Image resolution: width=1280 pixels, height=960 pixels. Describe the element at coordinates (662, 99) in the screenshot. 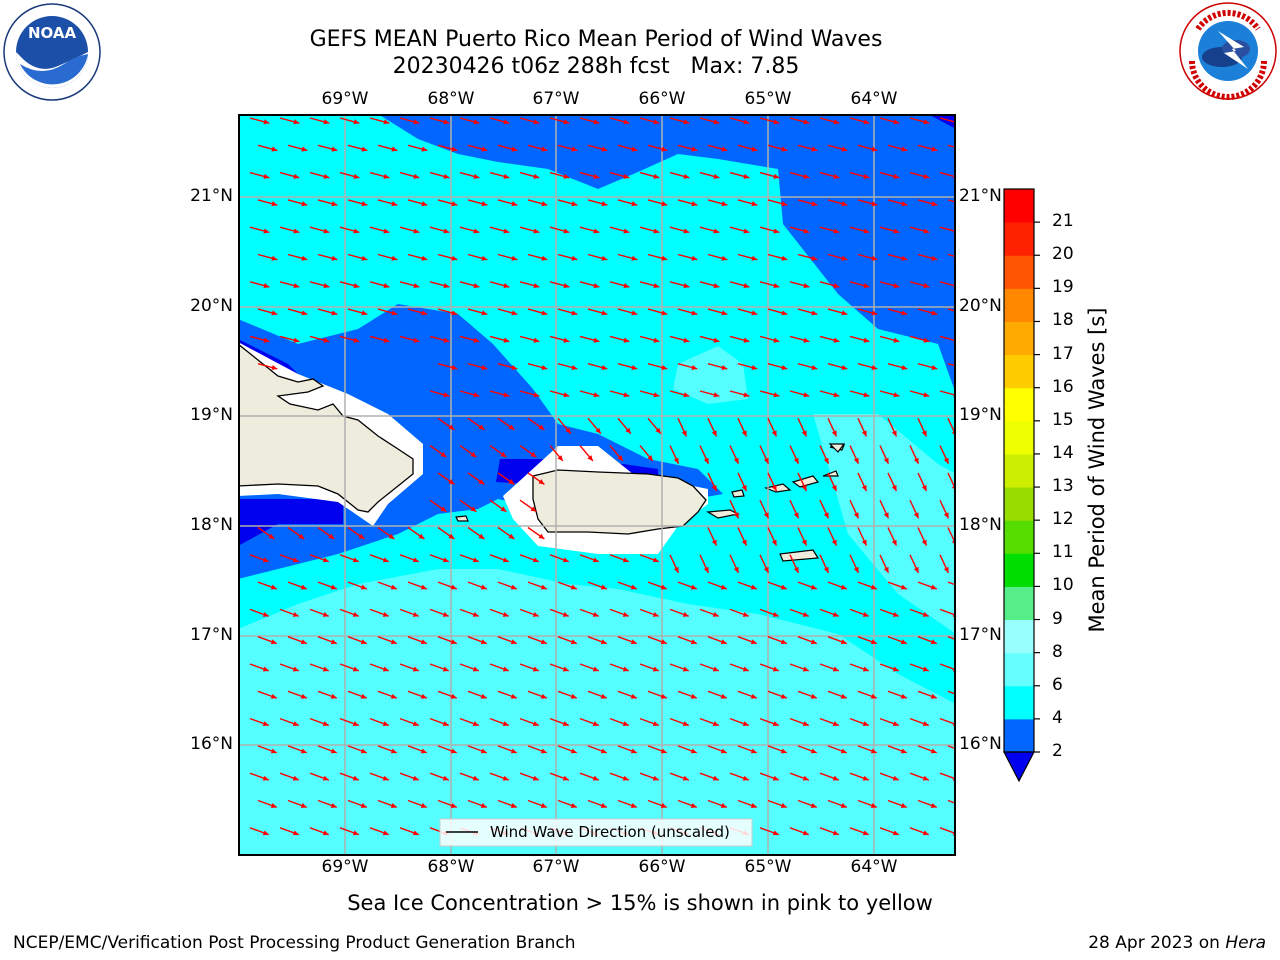

I see `lon-label: 66°W` at that location.